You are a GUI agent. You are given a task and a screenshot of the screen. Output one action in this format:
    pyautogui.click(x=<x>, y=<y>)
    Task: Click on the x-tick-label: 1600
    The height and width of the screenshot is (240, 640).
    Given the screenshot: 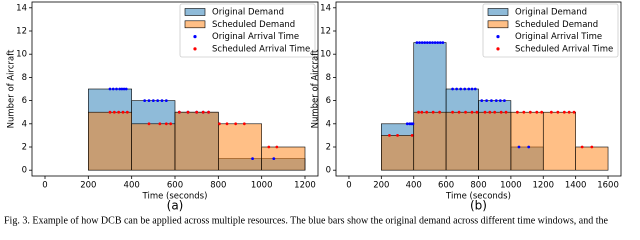 What is the action you would take?
    pyautogui.click(x=608, y=186)
    